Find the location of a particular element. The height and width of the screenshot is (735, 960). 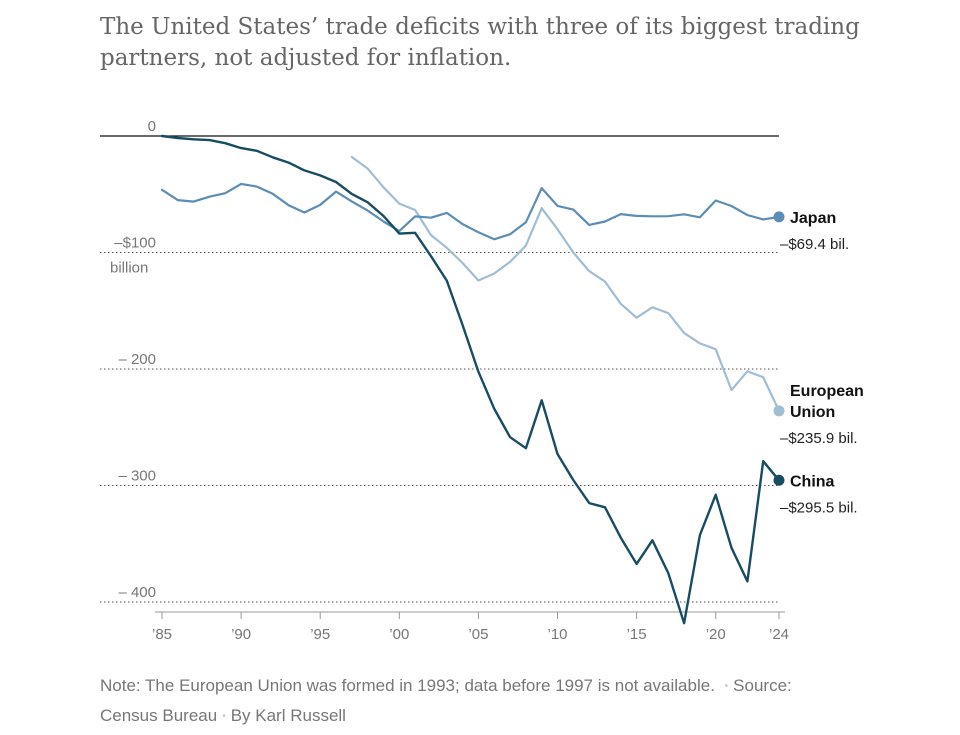

x-tick-label: ’95 is located at coordinates (320, 634).